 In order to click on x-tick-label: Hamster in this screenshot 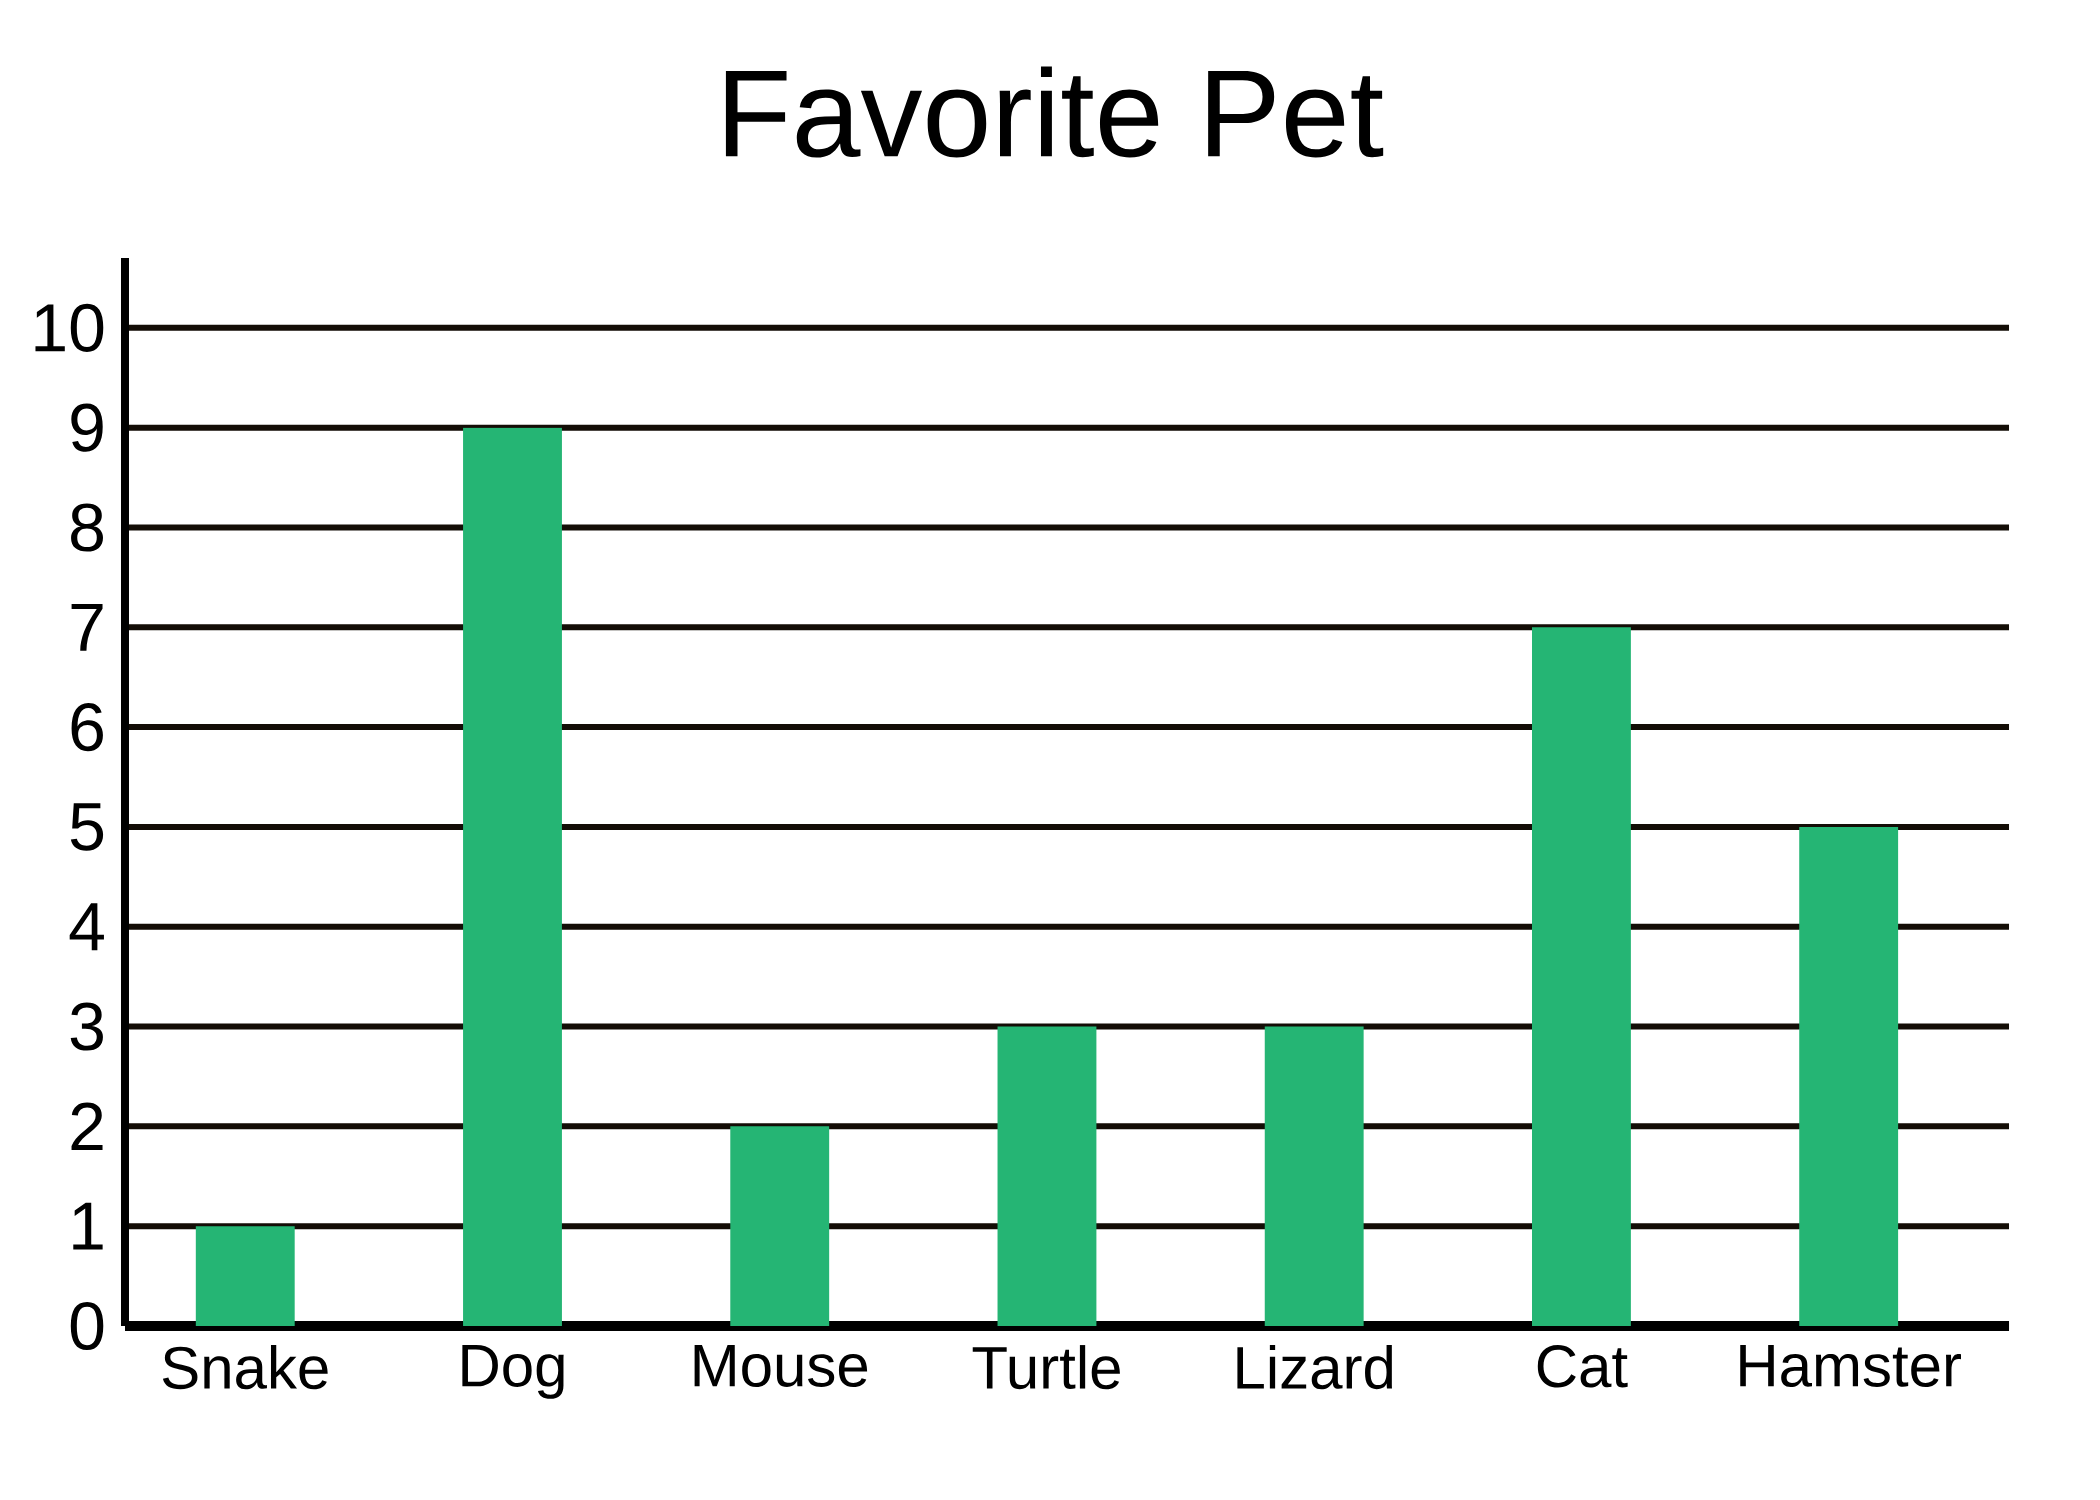, I will do `click(1850, 1366)`.